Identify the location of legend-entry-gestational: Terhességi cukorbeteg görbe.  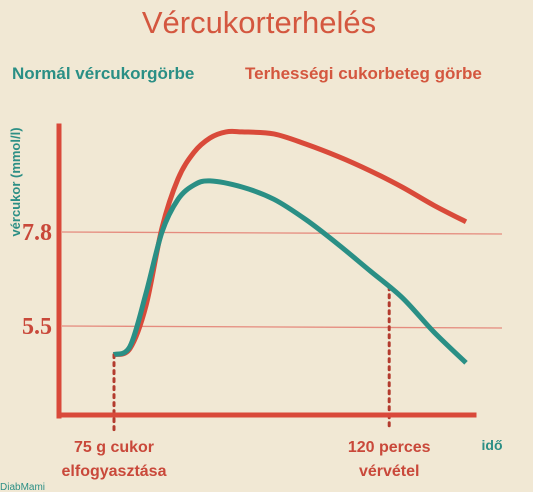
(363, 73).